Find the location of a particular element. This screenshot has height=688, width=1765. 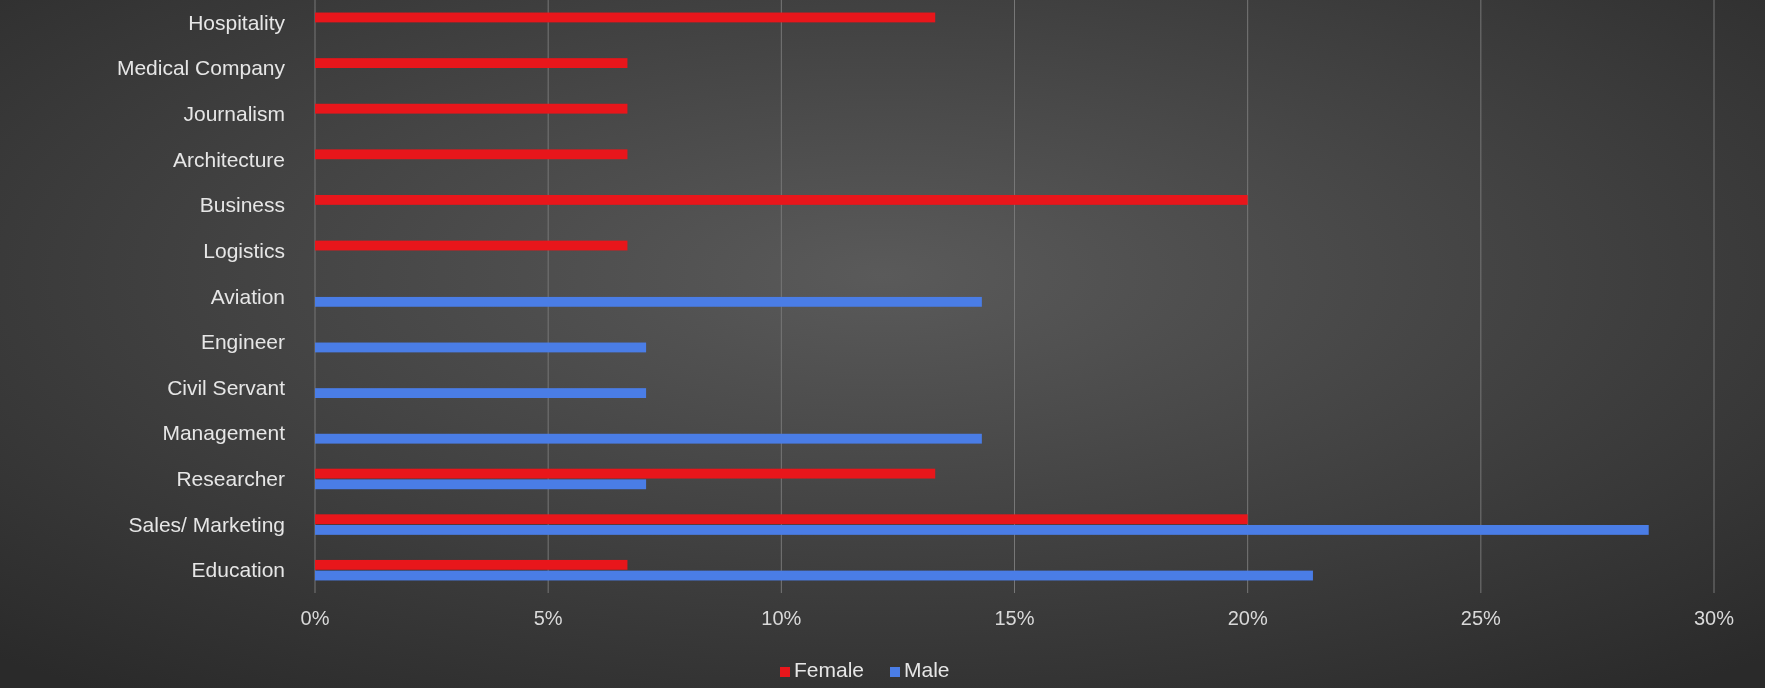

x-tick-label: 5% is located at coordinates (548, 618).